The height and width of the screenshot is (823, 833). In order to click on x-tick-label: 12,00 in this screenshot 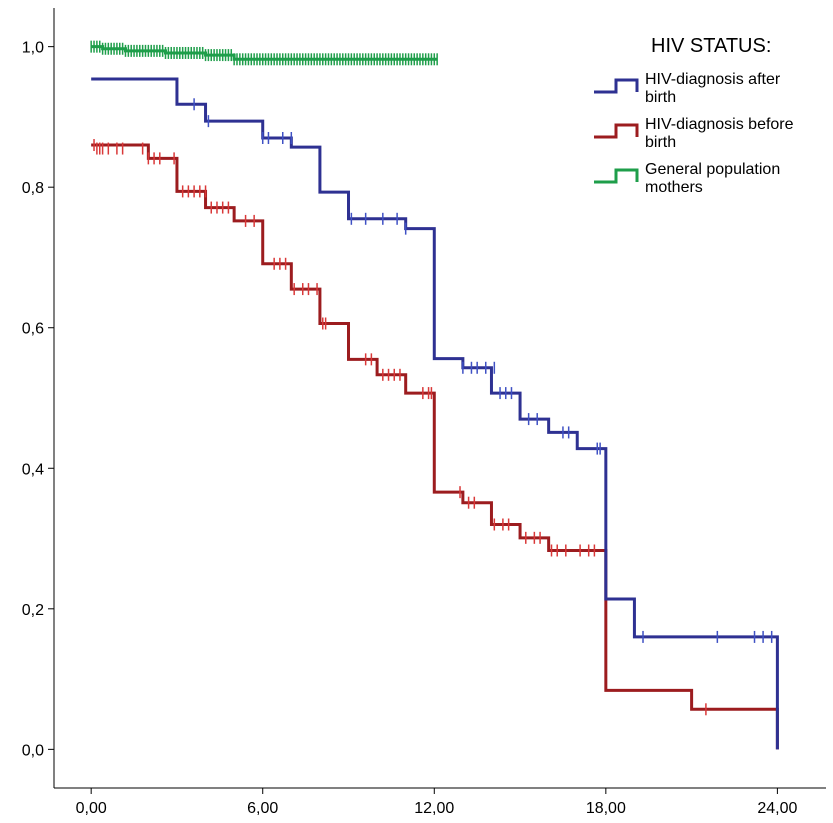, I will do `click(434, 808)`.